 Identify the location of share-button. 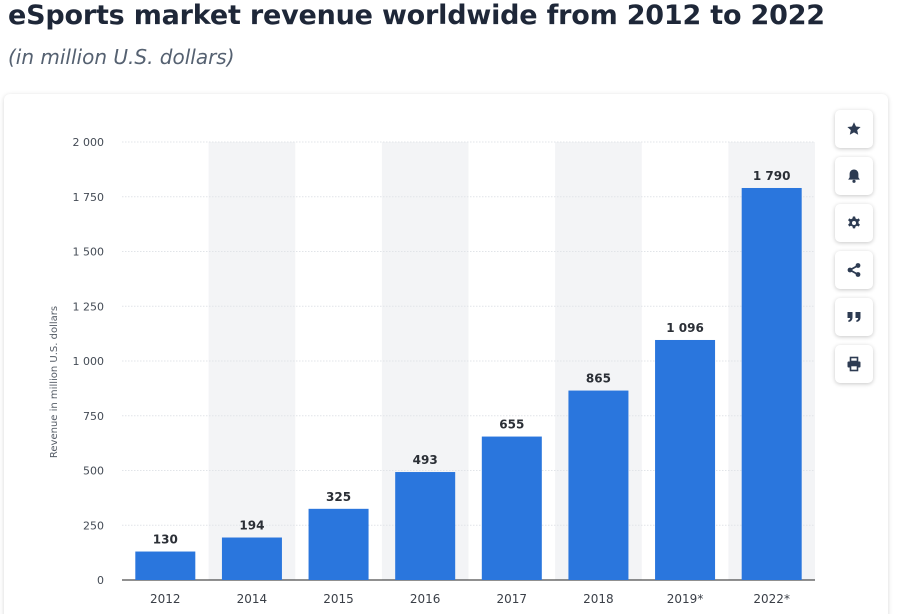
(854, 270).